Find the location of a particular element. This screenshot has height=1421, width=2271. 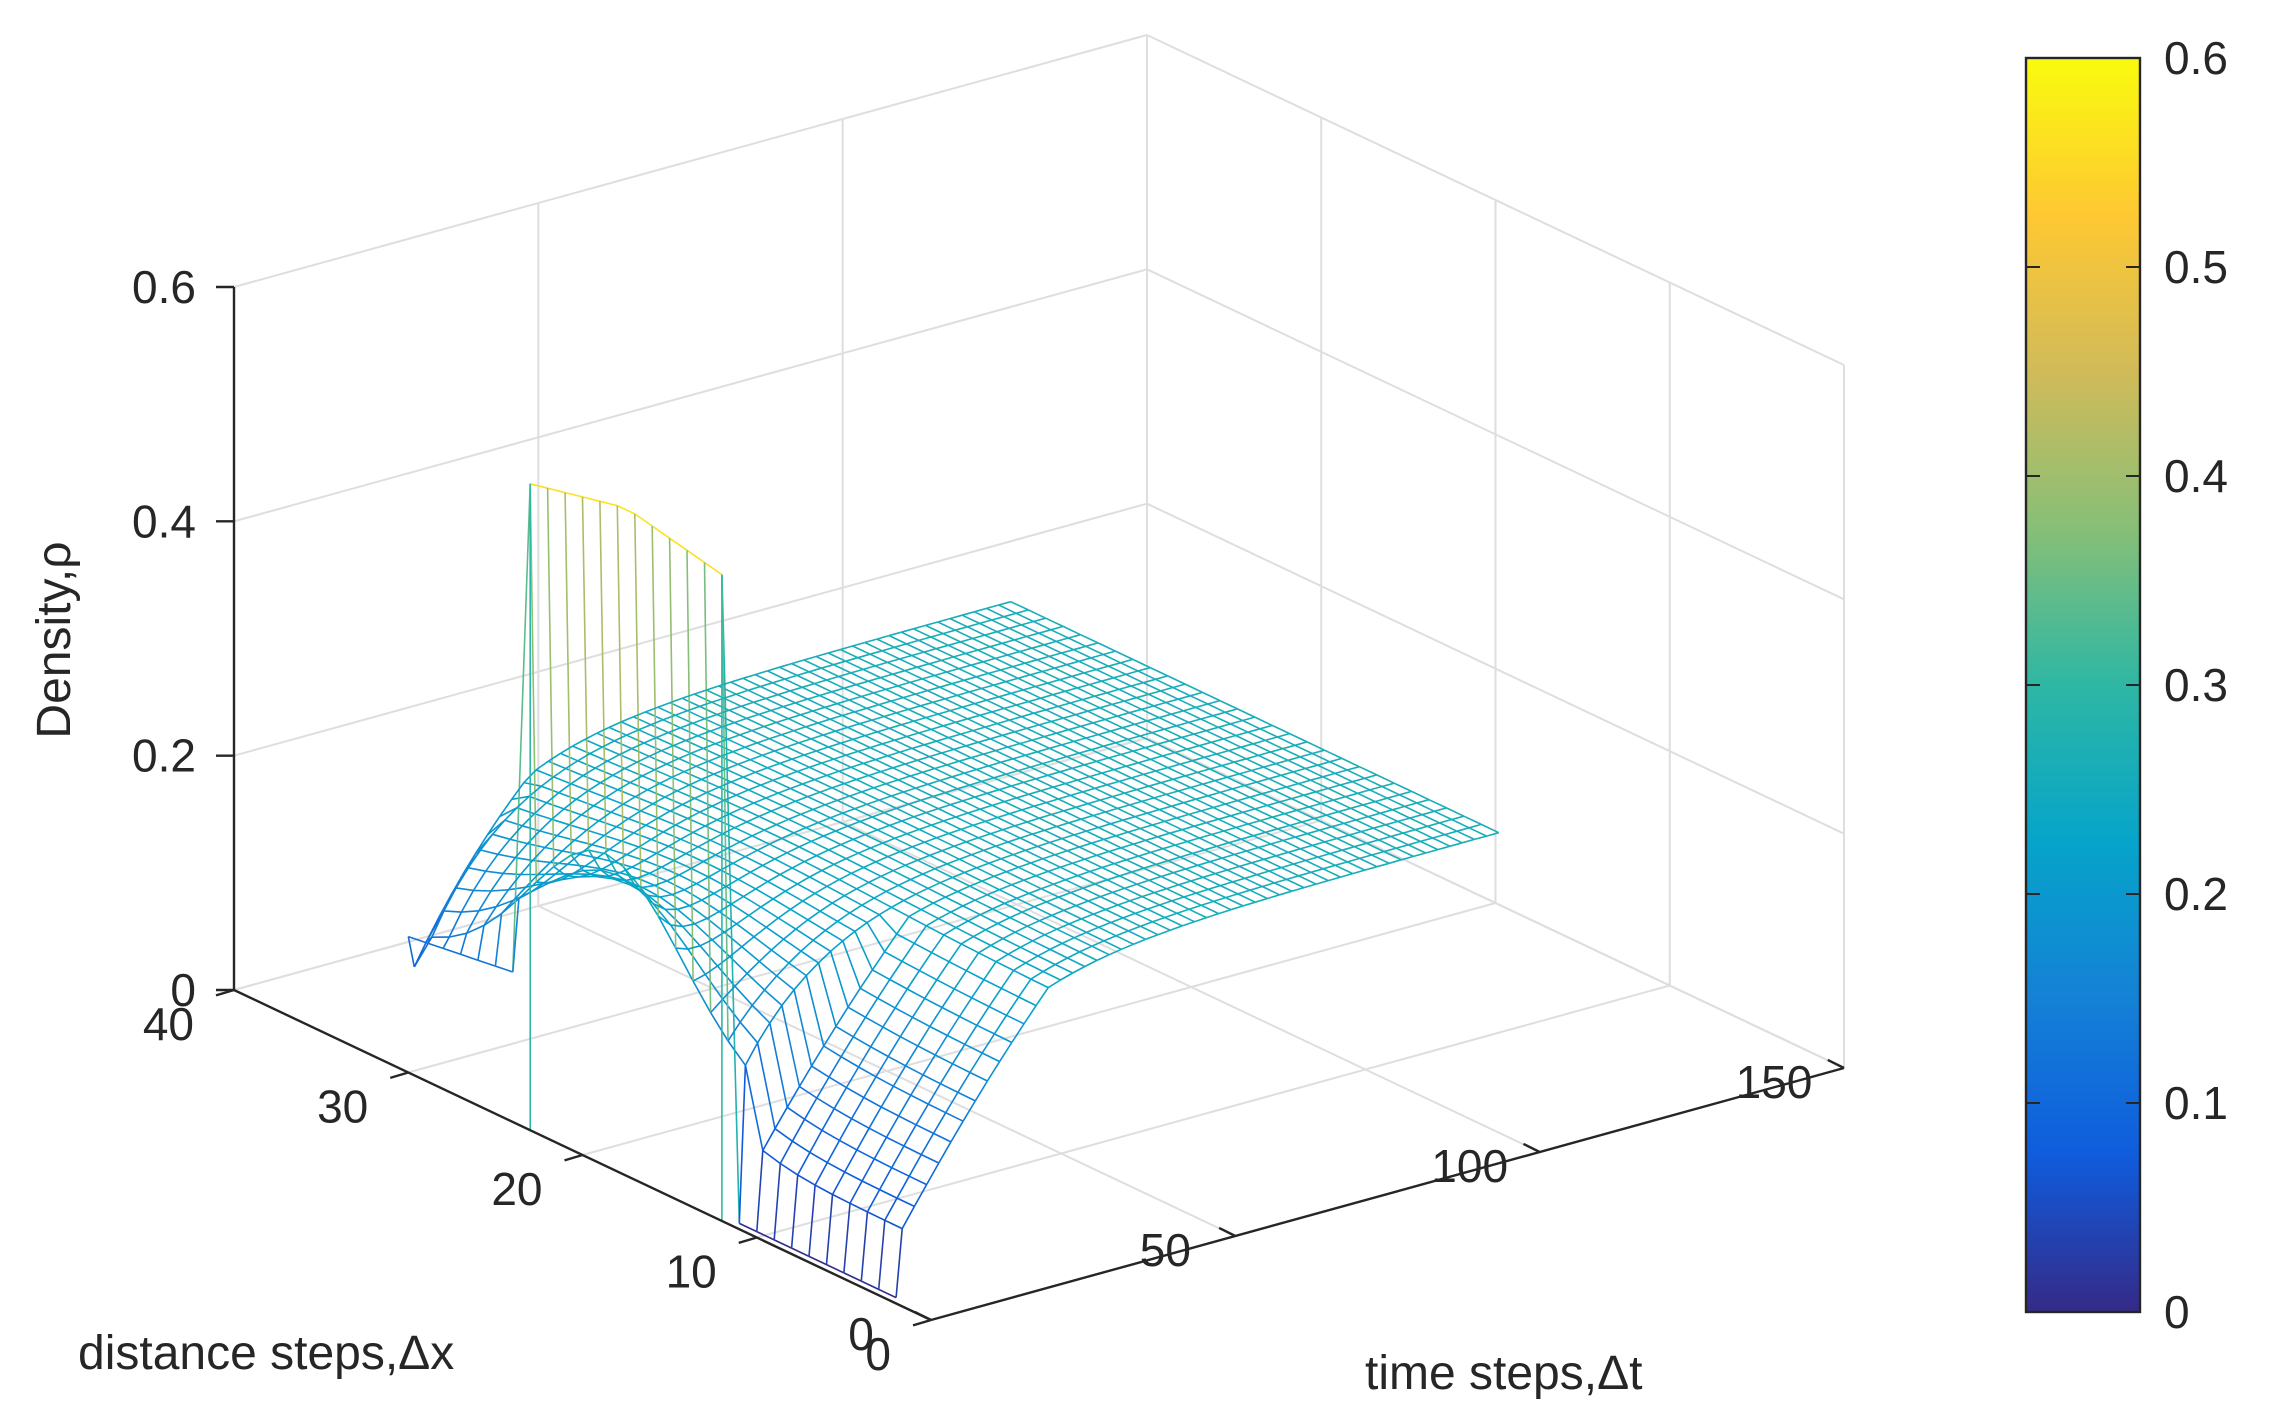

z-tick-label: 0 is located at coordinates (183, 990).